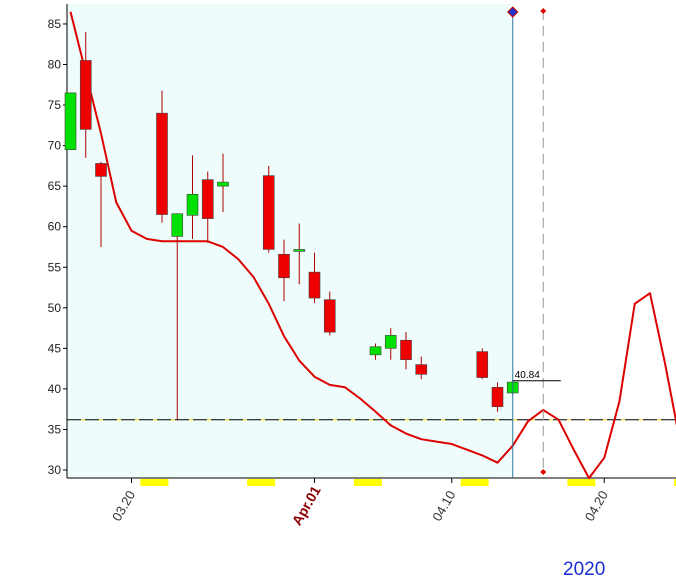 The width and height of the screenshot is (676, 581). I want to click on y-tick-label: 55, so click(55, 267).